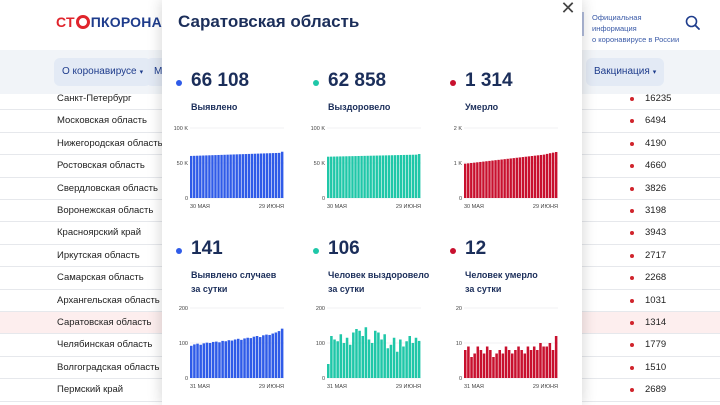 Image resolution: width=720 pixels, height=405 pixels. Describe the element at coordinates (183, 344) in the screenshot. I see `y-tick-label: 100` at that location.